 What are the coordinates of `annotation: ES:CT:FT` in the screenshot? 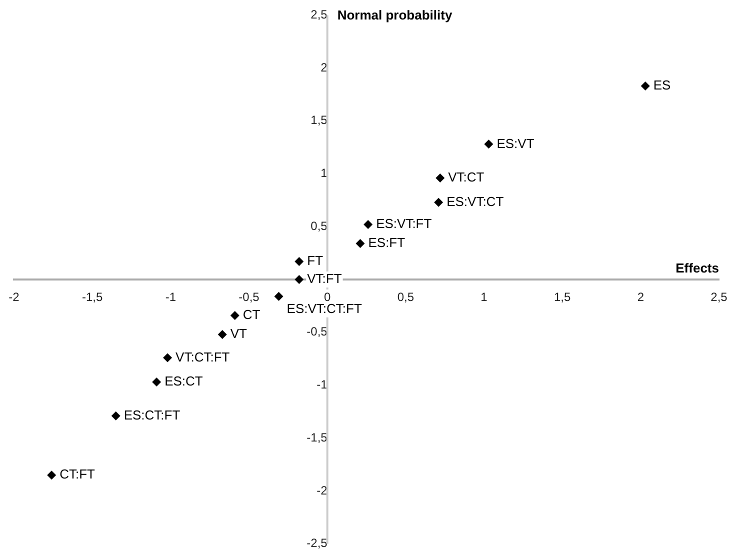 It's located at (152, 414).